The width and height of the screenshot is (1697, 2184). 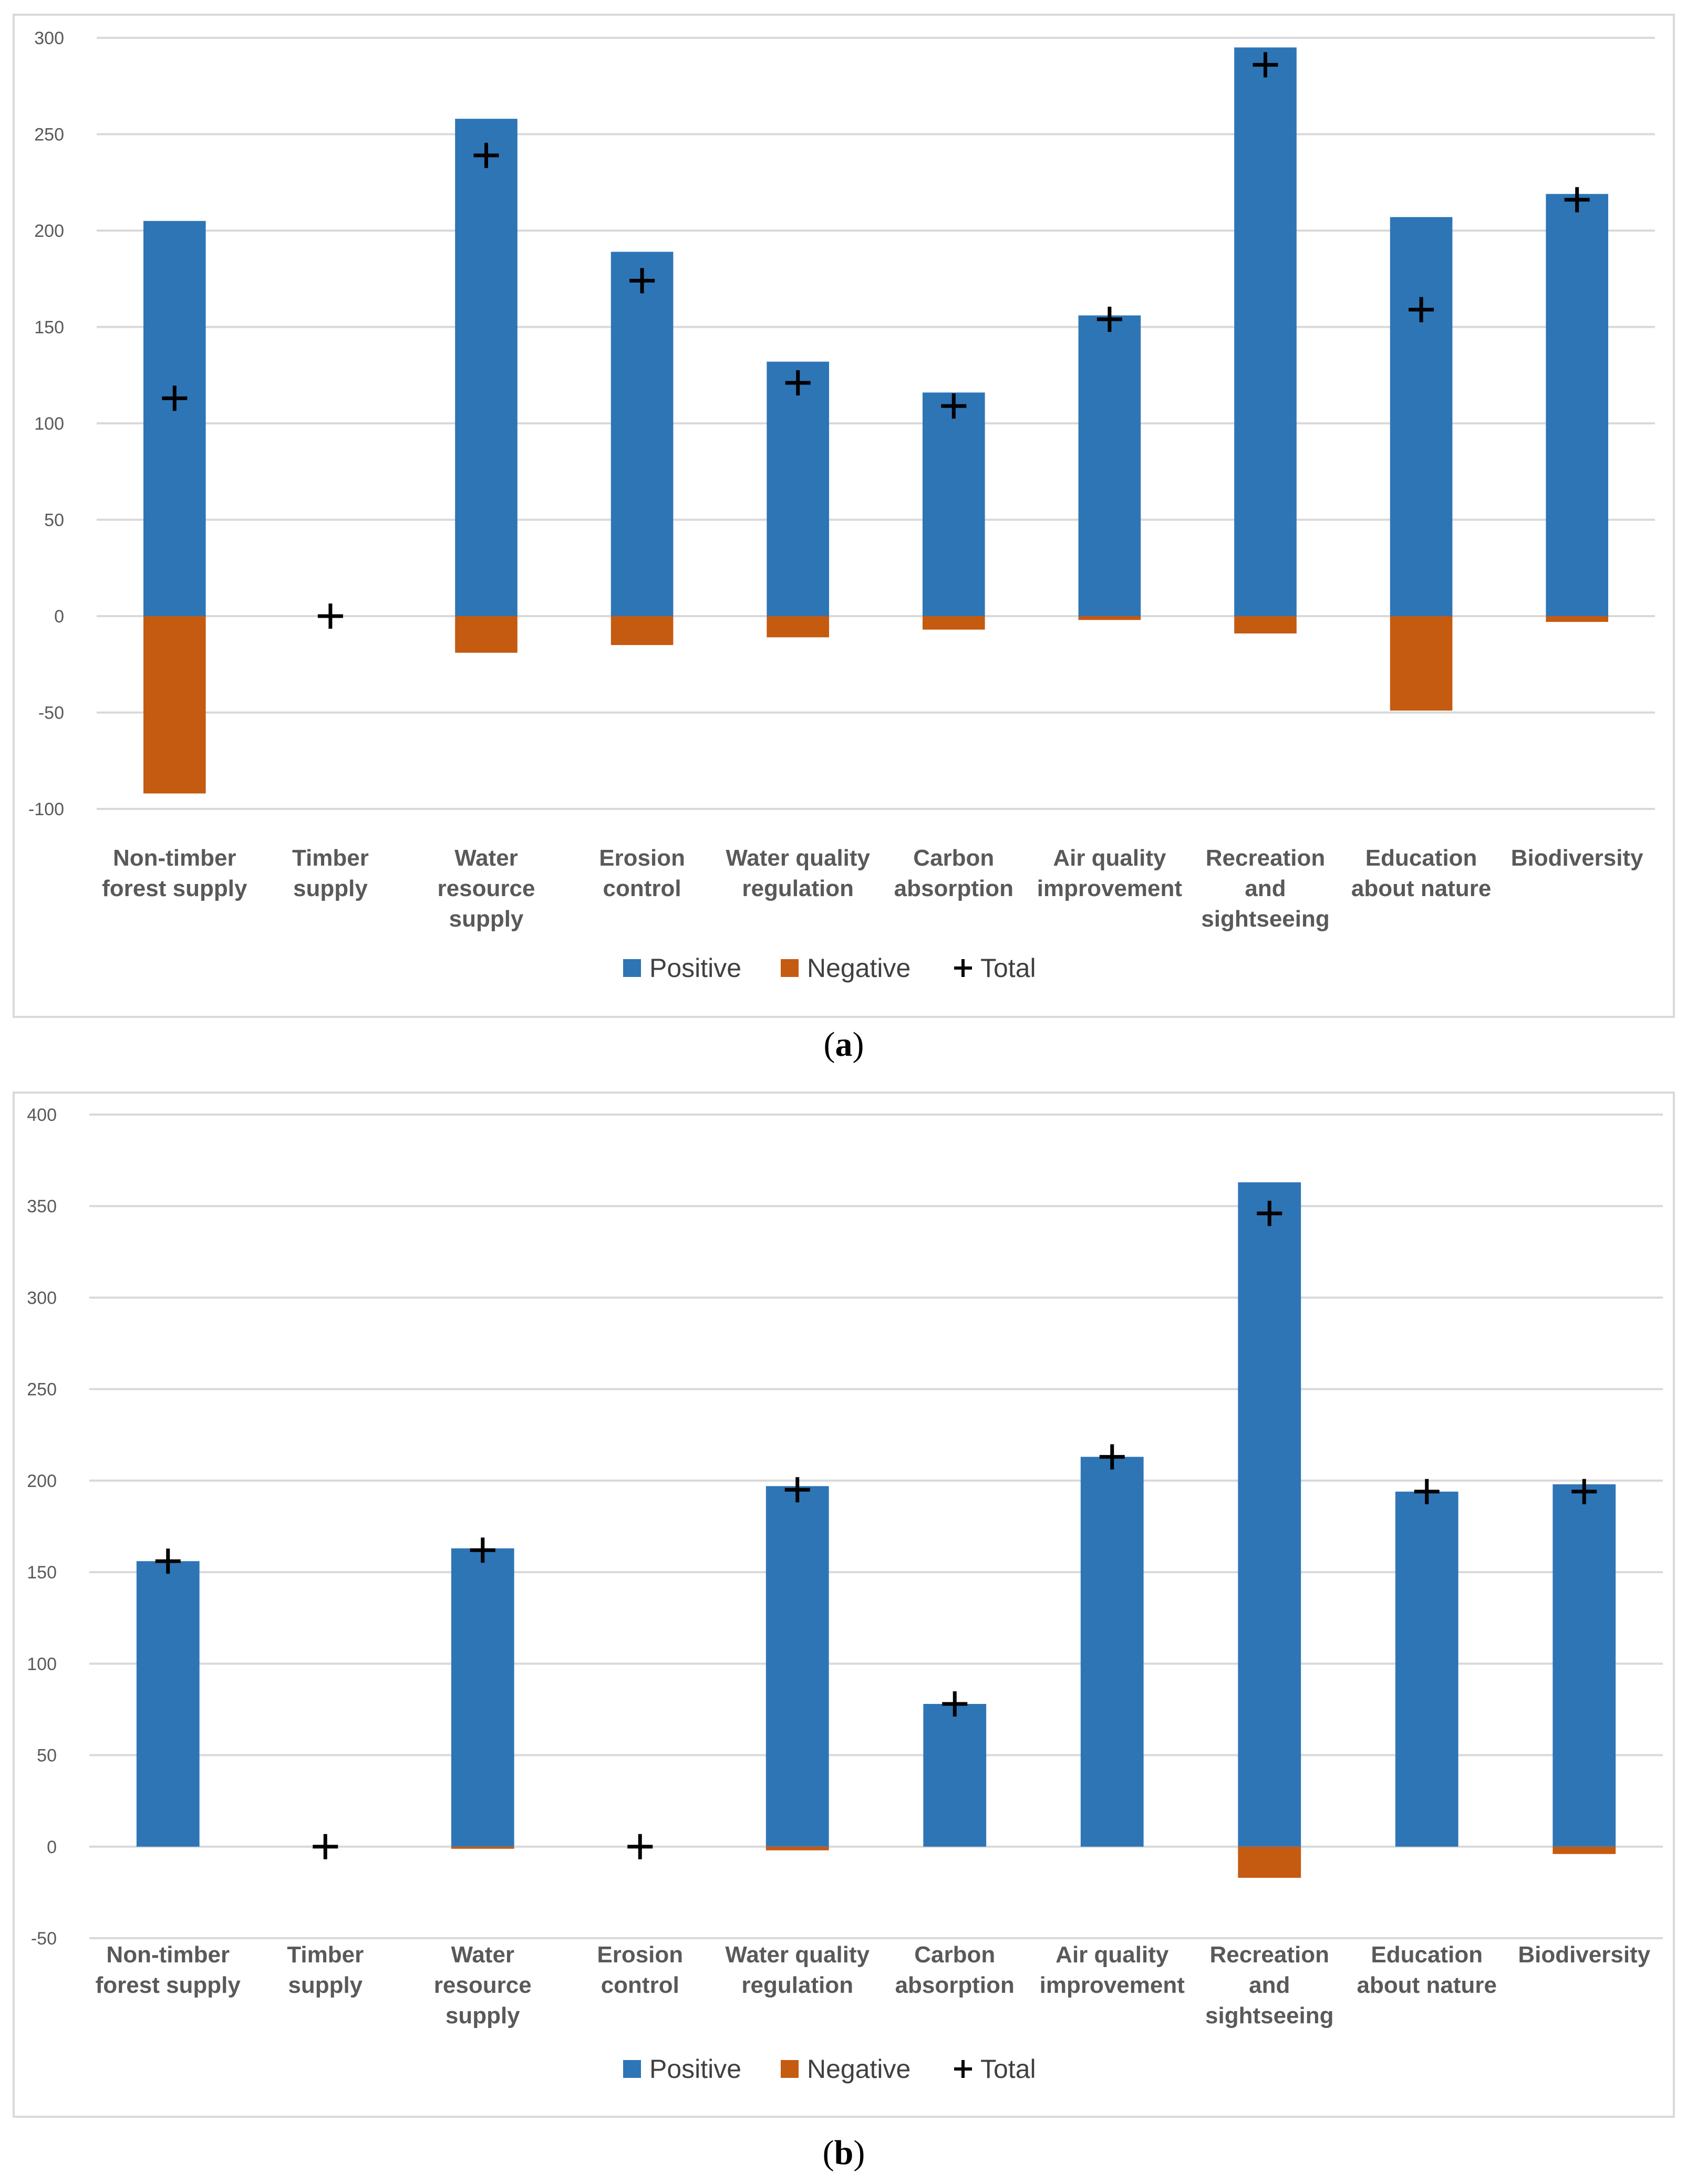 I want to click on legend: Positive Negative Total, so click(x=830, y=968).